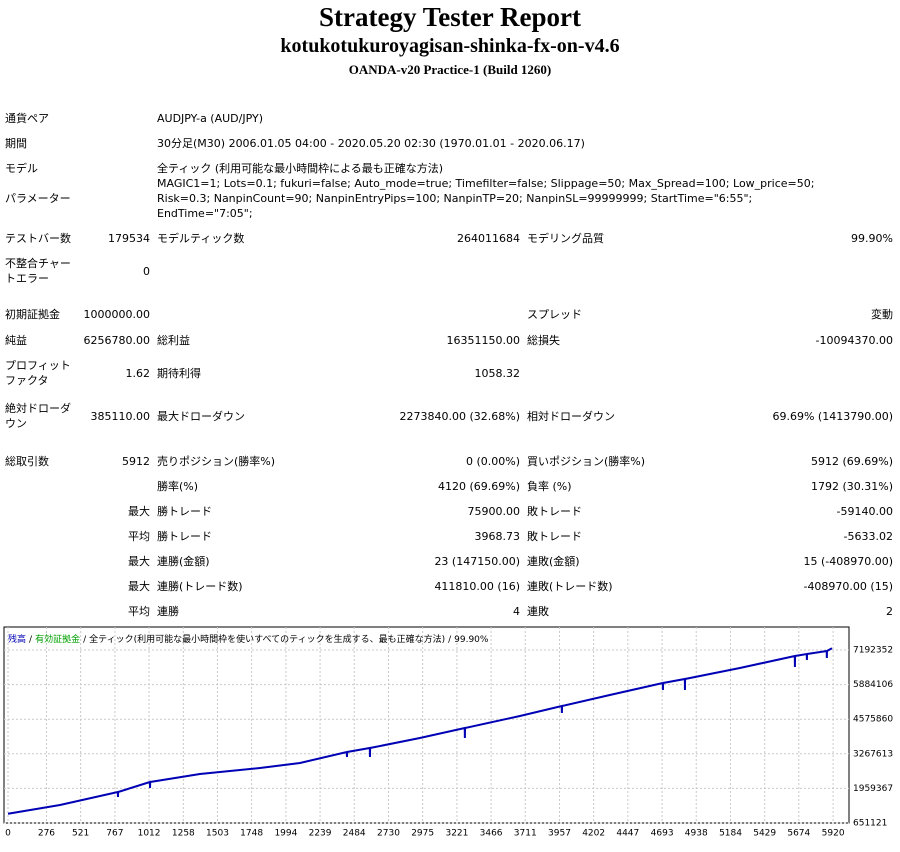 The height and width of the screenshot is (852, 900). Describe the element at coordinates (854, 340) in the screenshot. I see `field-value: -10094370.00` at that location.